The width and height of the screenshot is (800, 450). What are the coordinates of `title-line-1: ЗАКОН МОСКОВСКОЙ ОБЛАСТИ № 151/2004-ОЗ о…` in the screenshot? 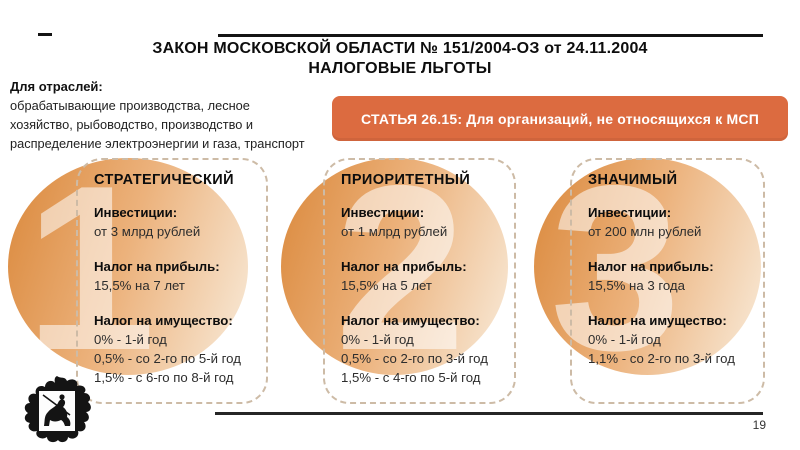 It's located at (400, 48).